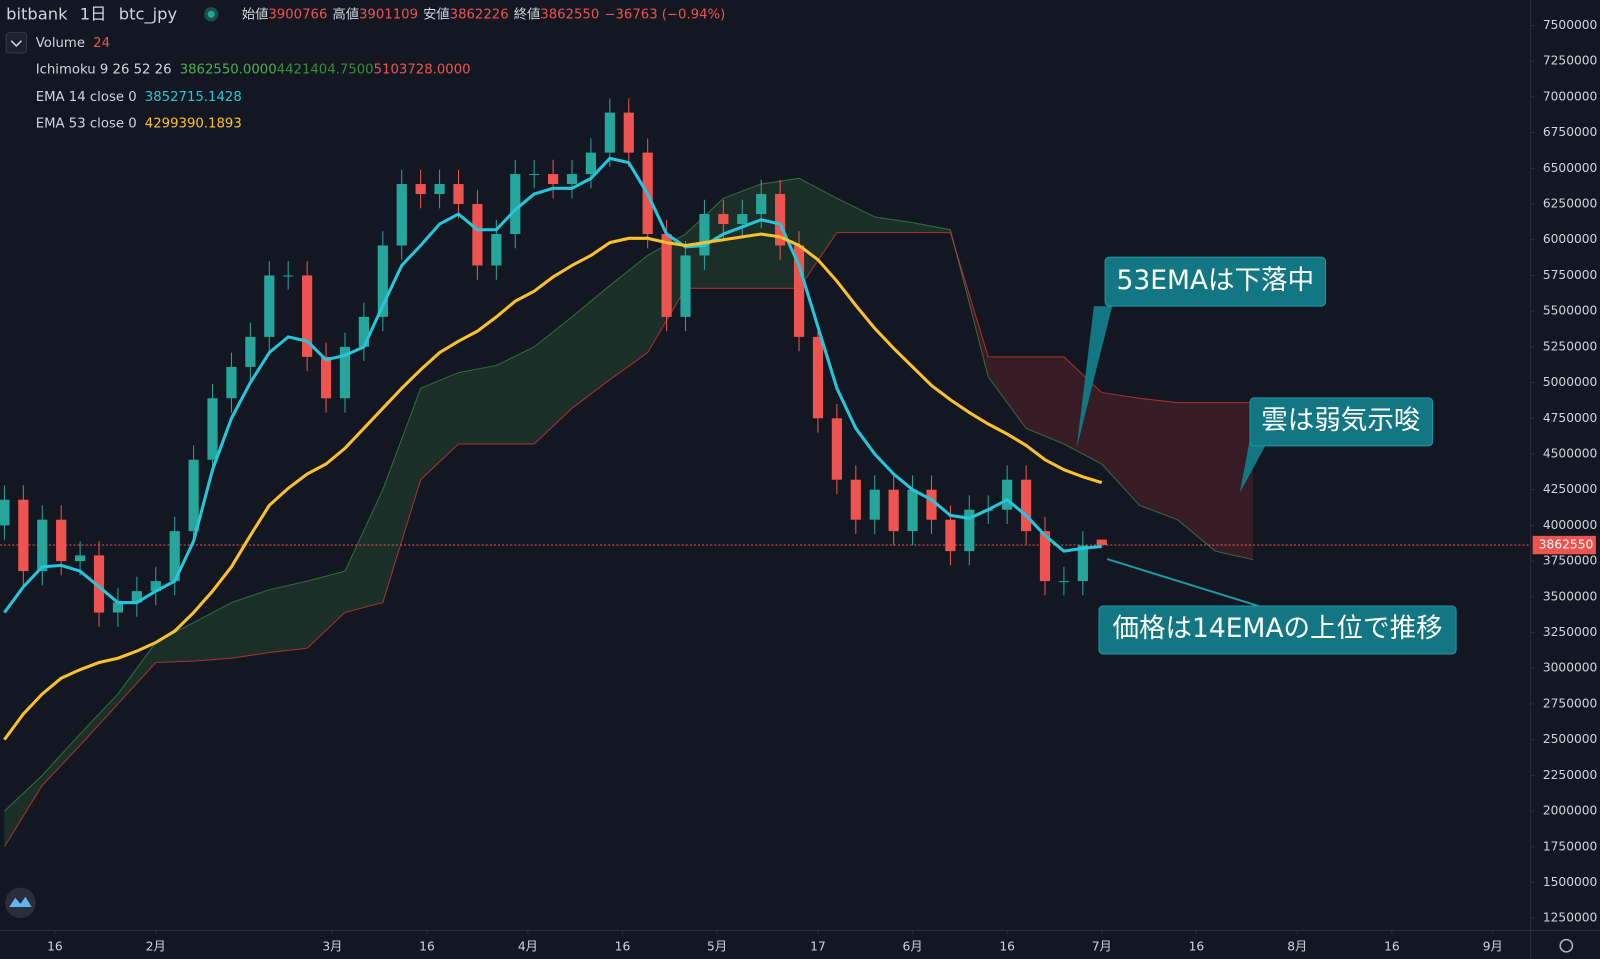 The height and width of the screenshot is (959, 1600). I want to click on interval: 1日, so click(93, 13).